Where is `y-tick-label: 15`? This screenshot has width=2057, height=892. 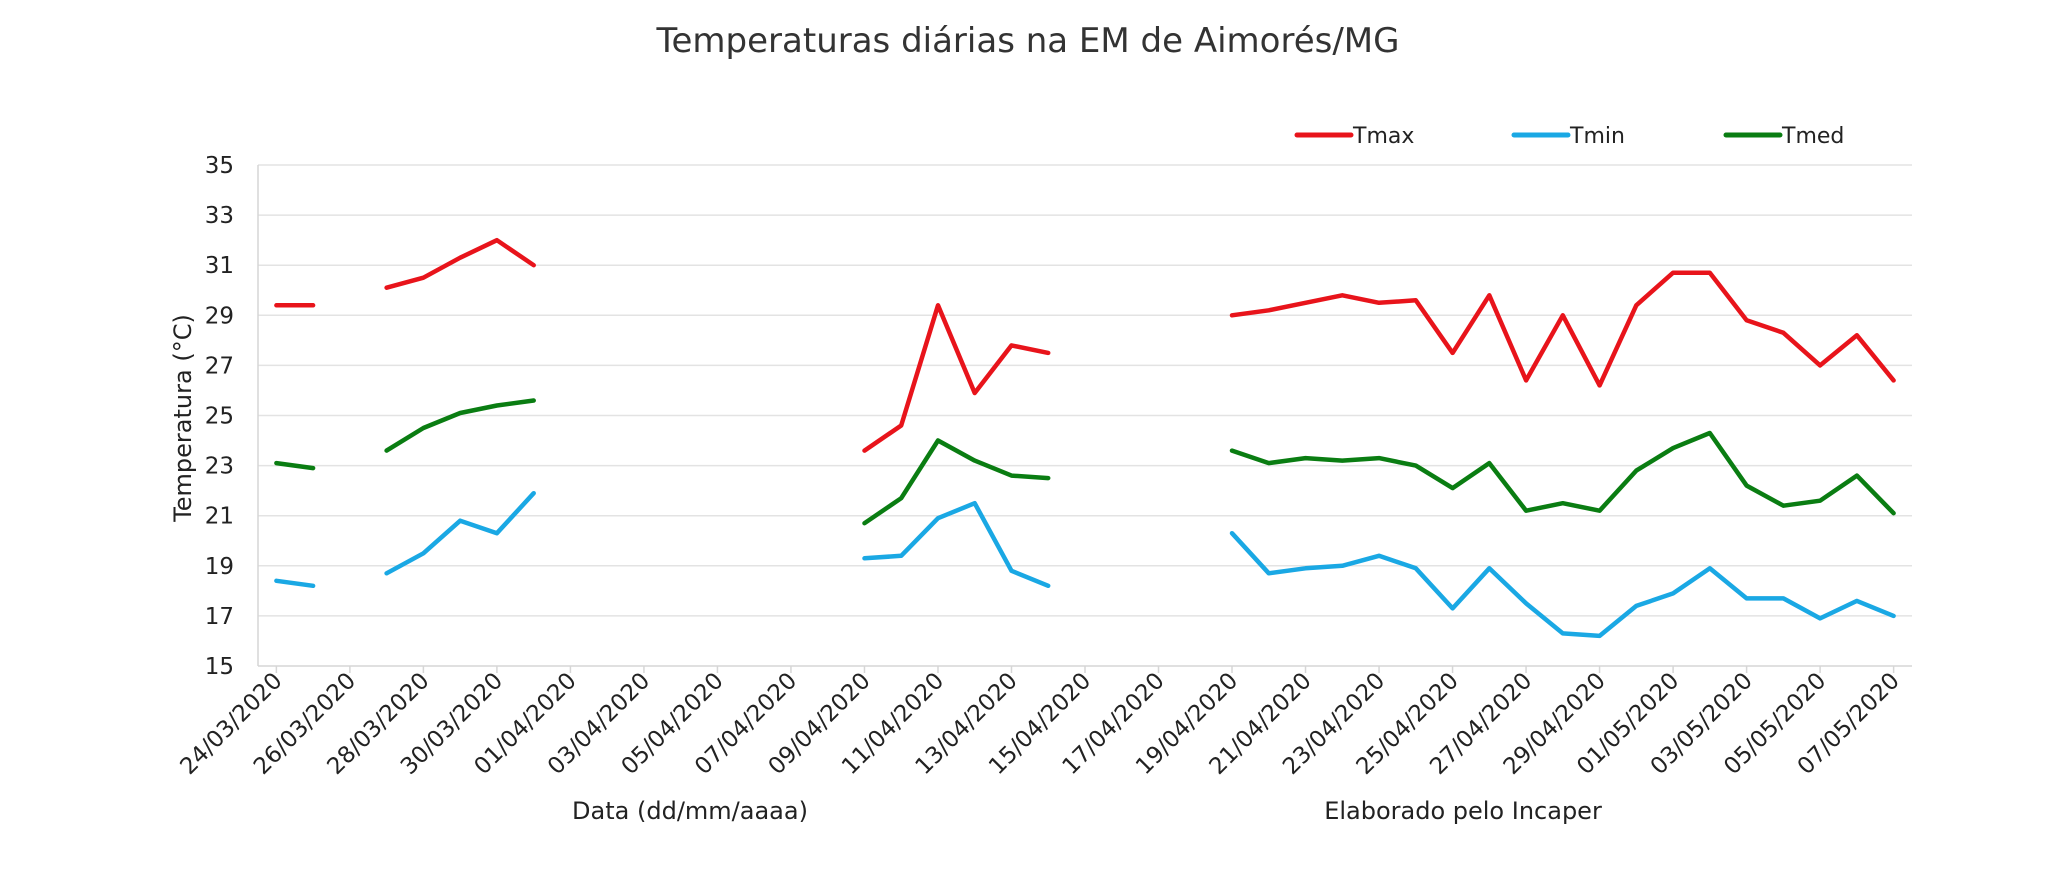
y-tick-label: 15 is located at coordinates (219, 667).